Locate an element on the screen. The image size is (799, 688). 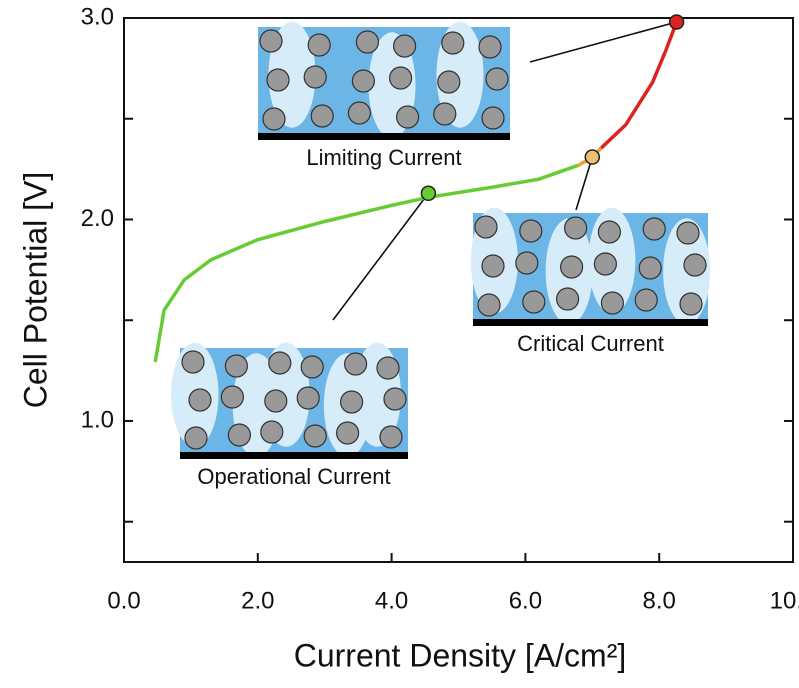
x-tick-label: 2.0 is located at coordinates (257, 600).